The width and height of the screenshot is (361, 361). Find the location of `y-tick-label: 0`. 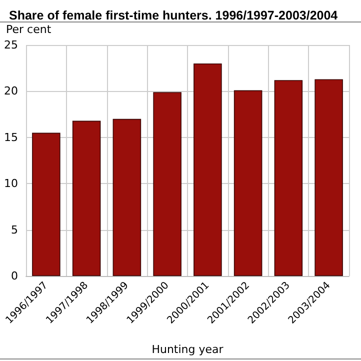

y-tick-label: 0 is located at coordinates (14, 276).